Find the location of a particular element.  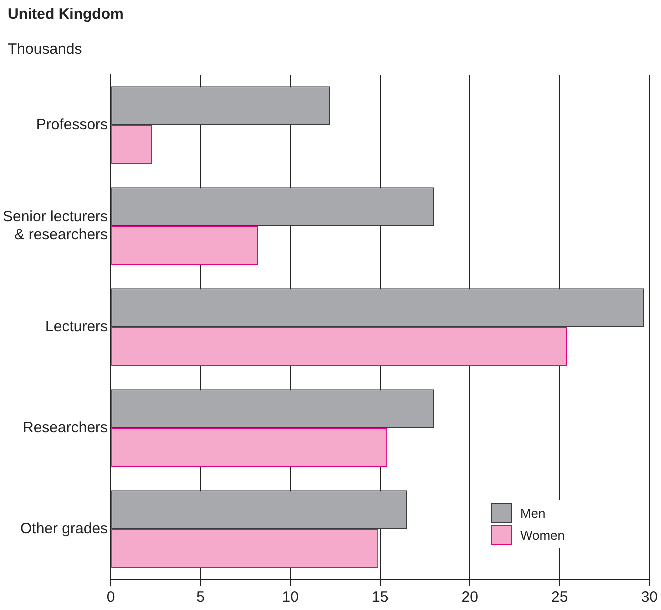

x-tick-label: 30 is located at coordinates (649, 597).